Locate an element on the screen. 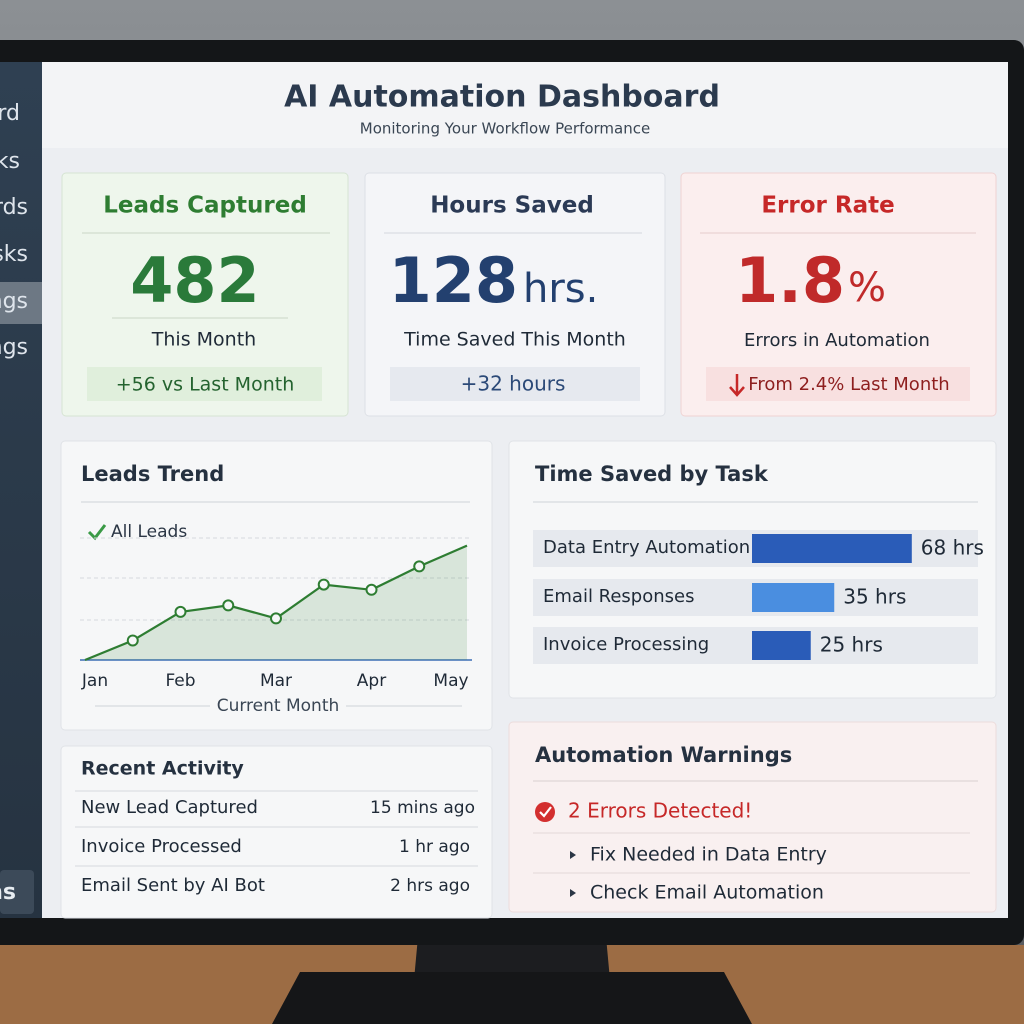 Image resolution: width=1024 pixels, height=1024 pixels. bar-value-label: 25 hrs is located at coordinates (851, 645).